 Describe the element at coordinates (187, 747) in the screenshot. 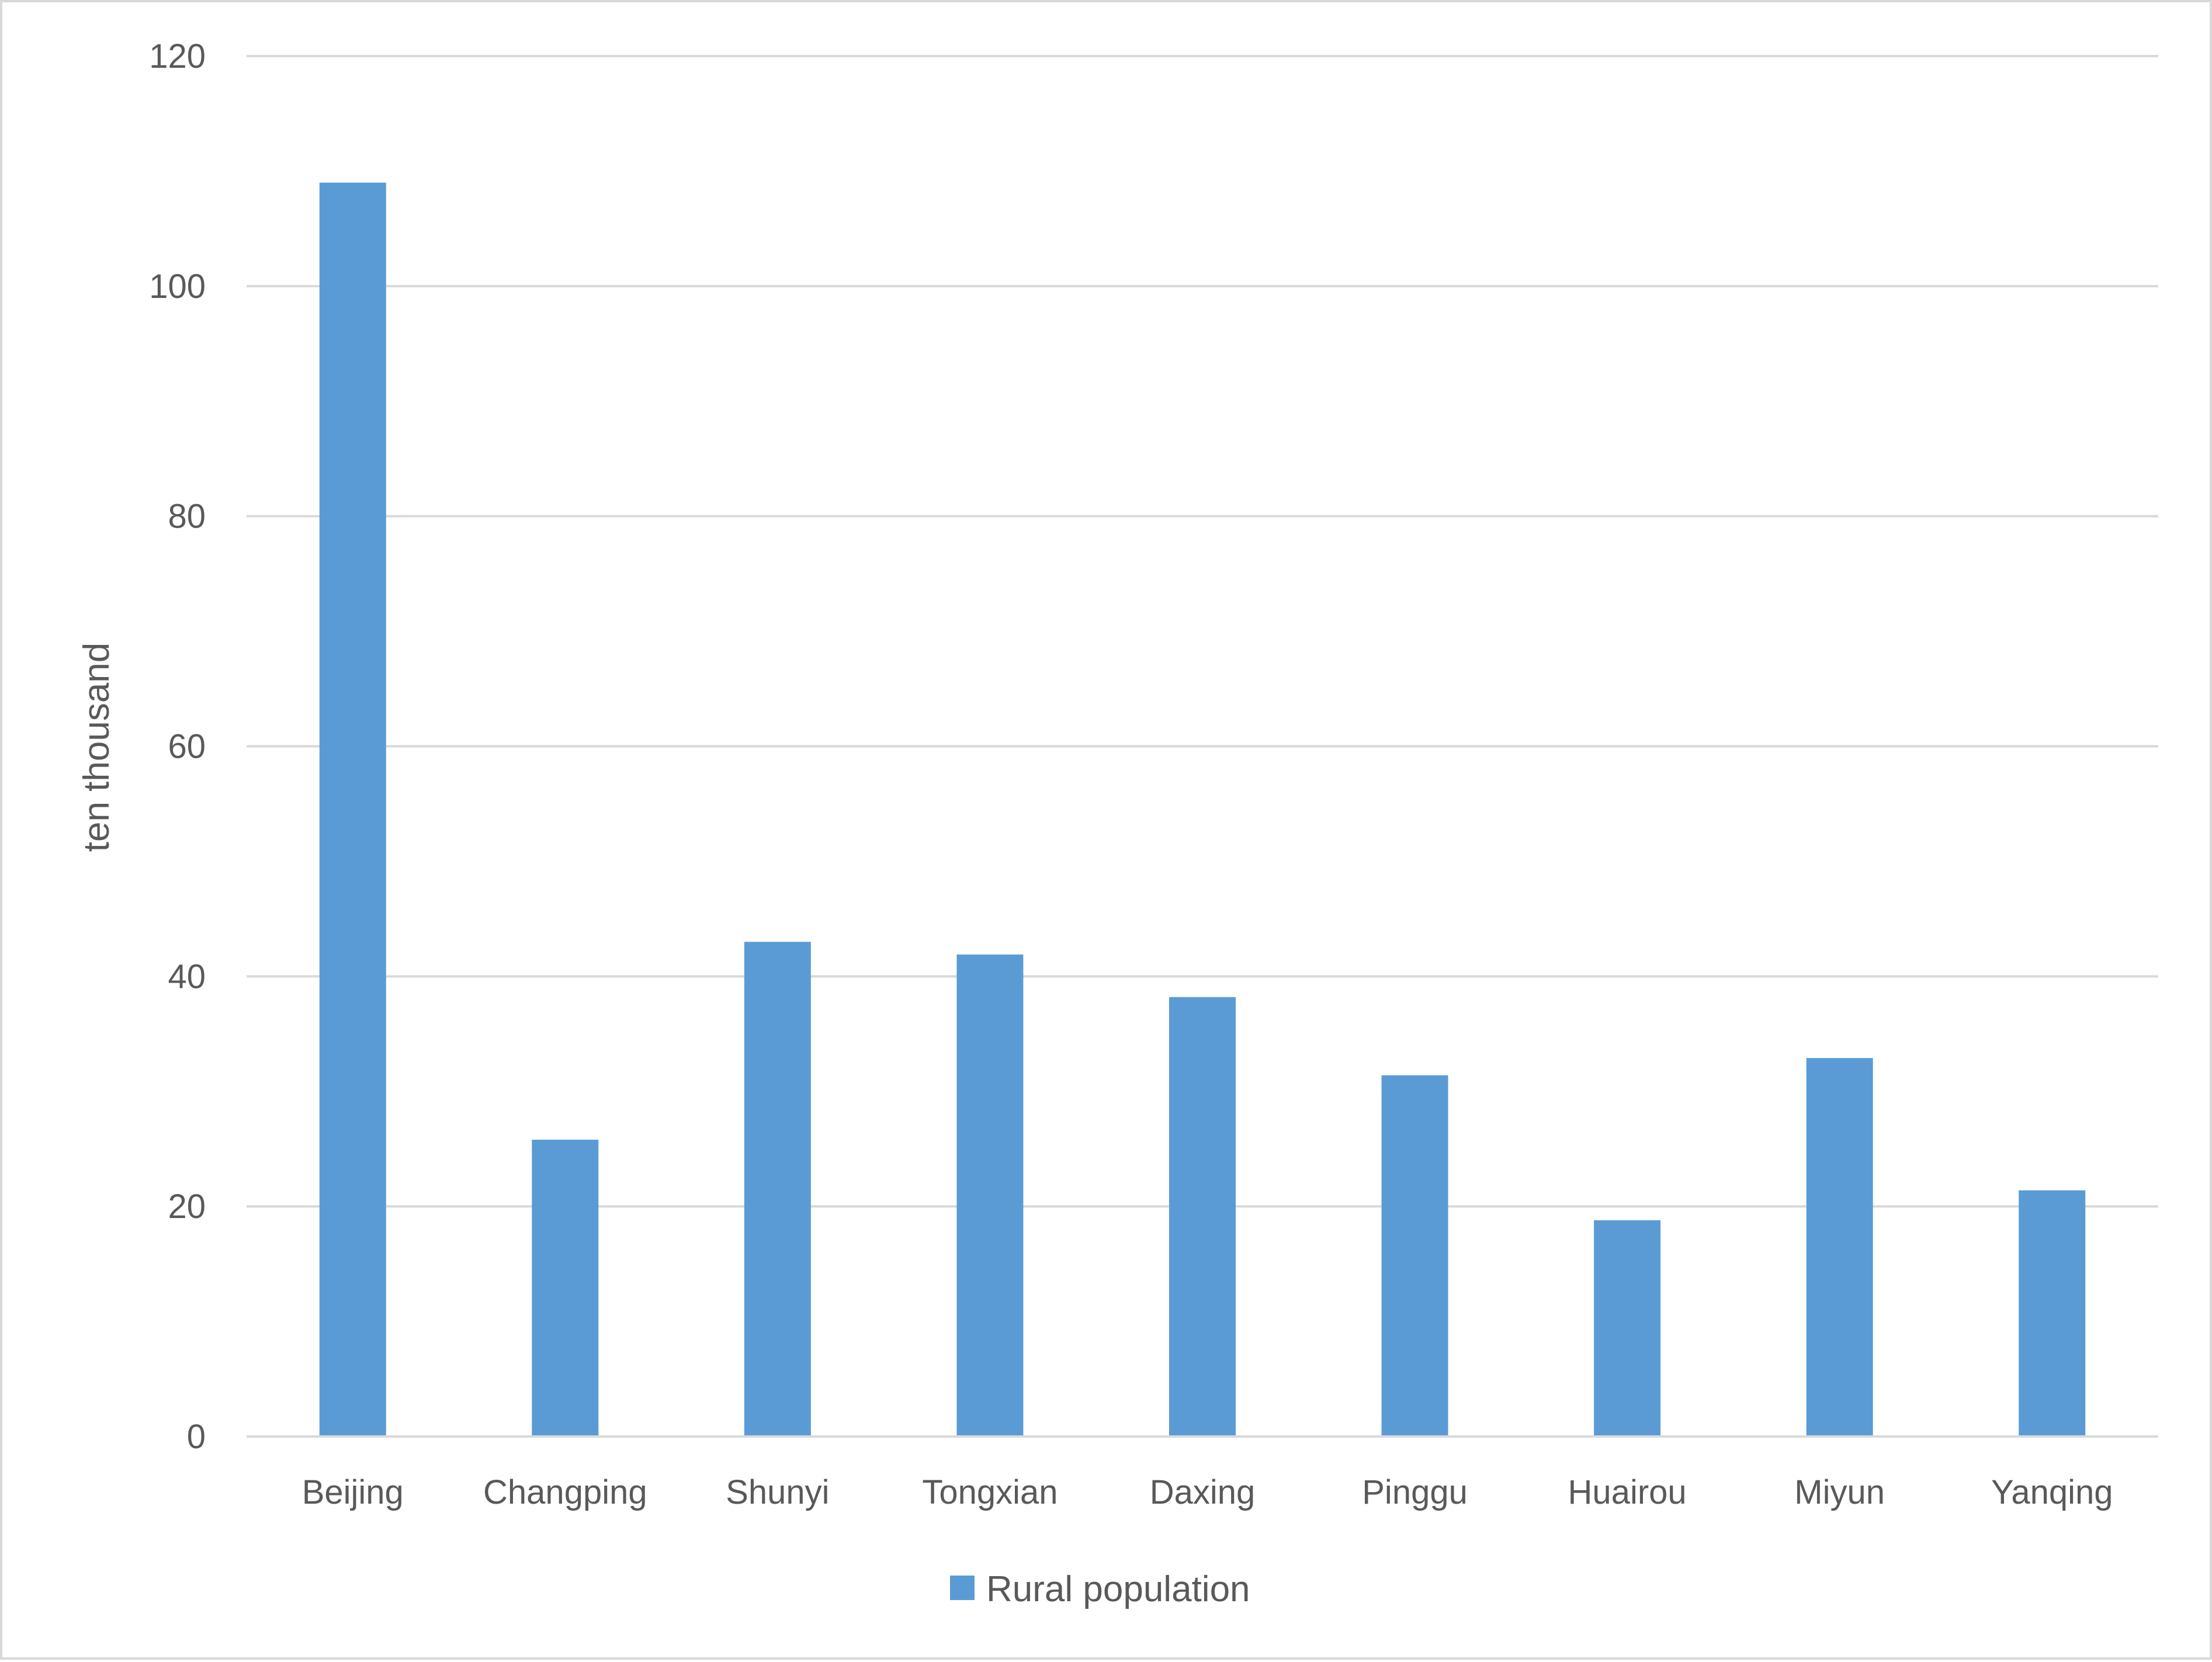

I see `y-tick-label: 60` at that location.